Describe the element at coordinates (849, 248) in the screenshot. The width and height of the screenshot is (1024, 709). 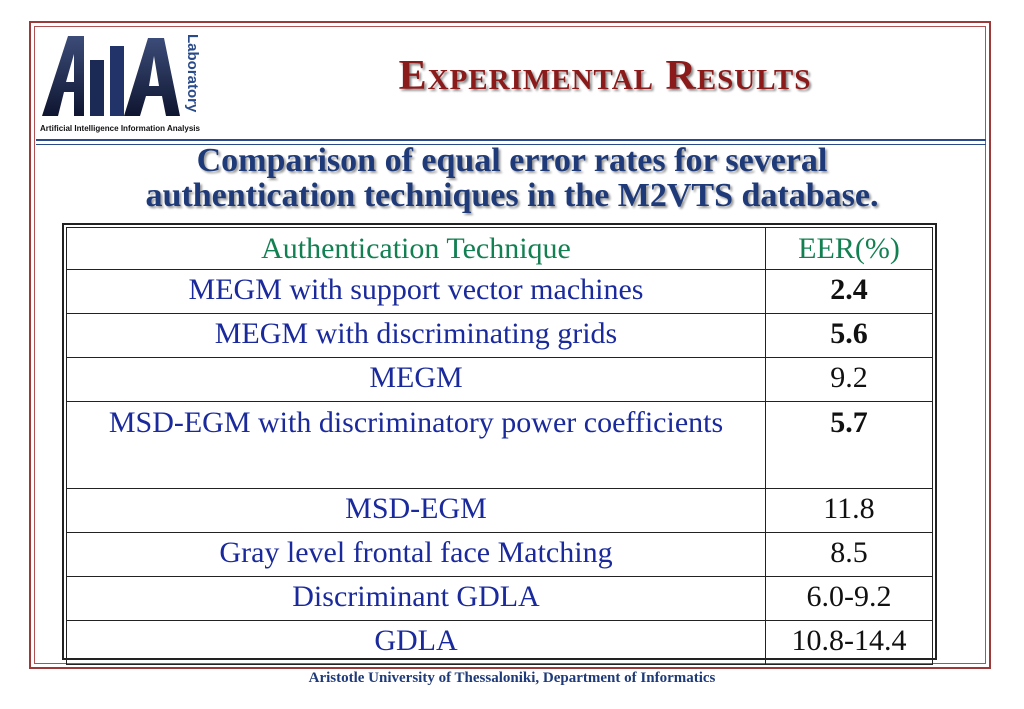
I see `header-eer: EER(%)` at that location.